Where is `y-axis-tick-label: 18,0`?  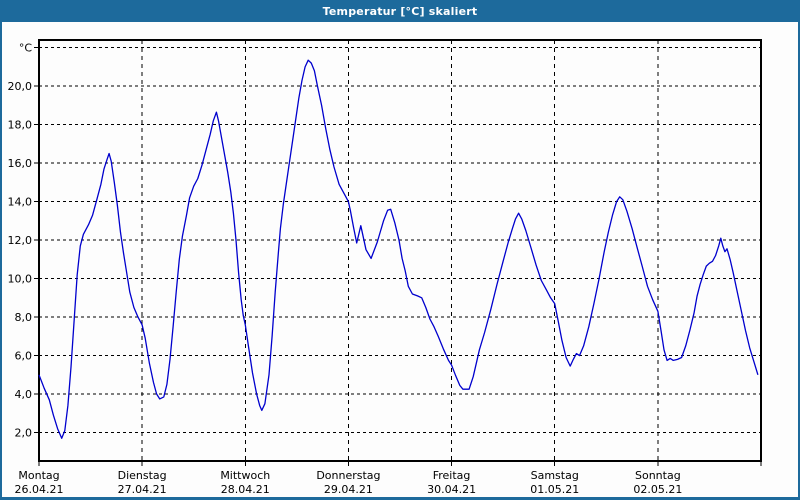
y-axis-tick-label: 18,0 is located at coordinates (20, 125).